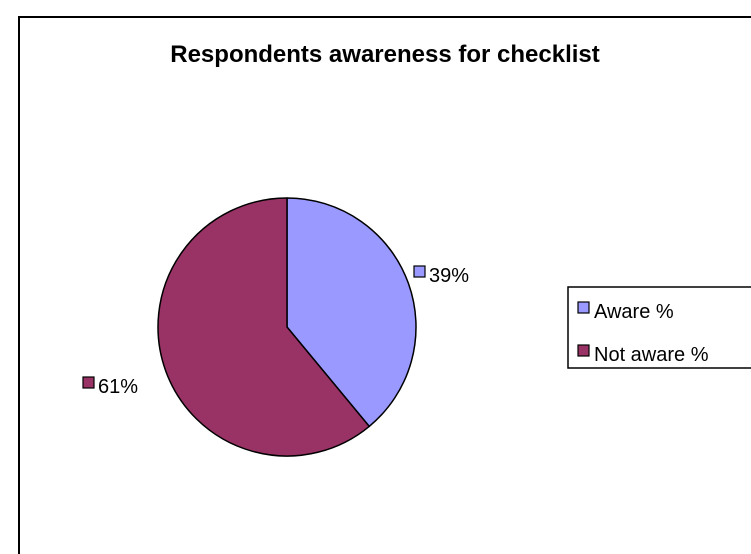 The height and width of the screenshot is (554, 751). What do you see at coordinates (88, 382) in the screenshot?
I see `data-label-not-aware-swatch` at bounding box center [88, 382].